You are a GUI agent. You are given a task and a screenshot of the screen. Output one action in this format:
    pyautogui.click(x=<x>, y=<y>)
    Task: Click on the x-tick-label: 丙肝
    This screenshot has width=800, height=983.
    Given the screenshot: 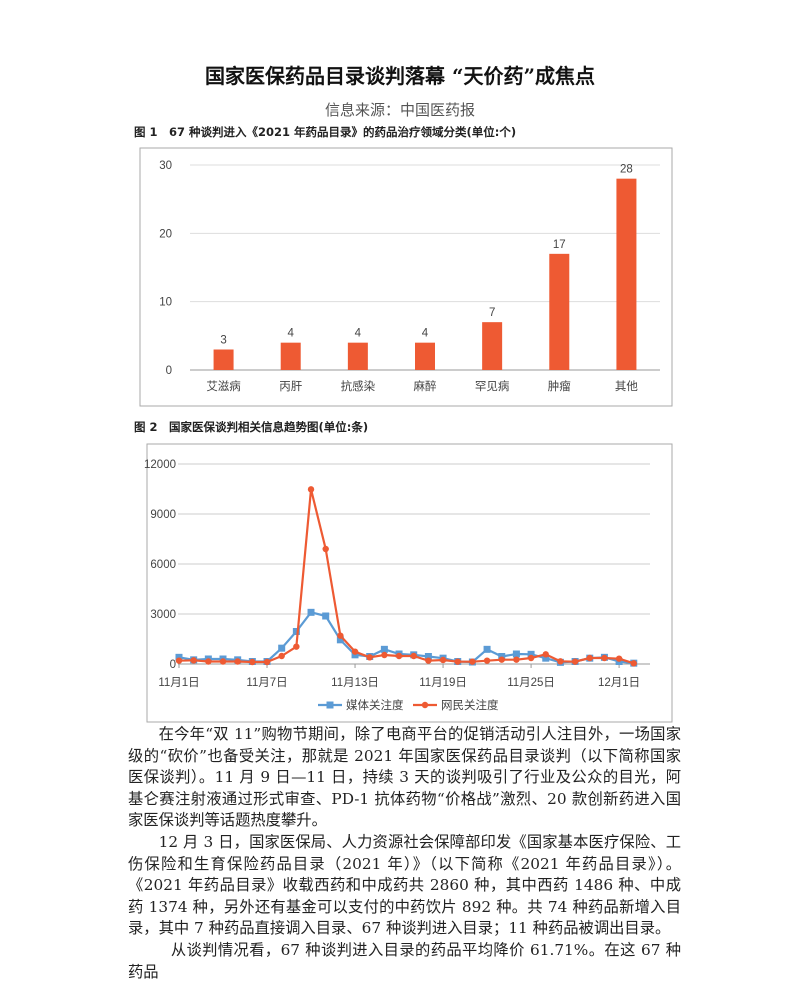 What is the action you would take?
    pyautogui.click(x=290, y=386)
    